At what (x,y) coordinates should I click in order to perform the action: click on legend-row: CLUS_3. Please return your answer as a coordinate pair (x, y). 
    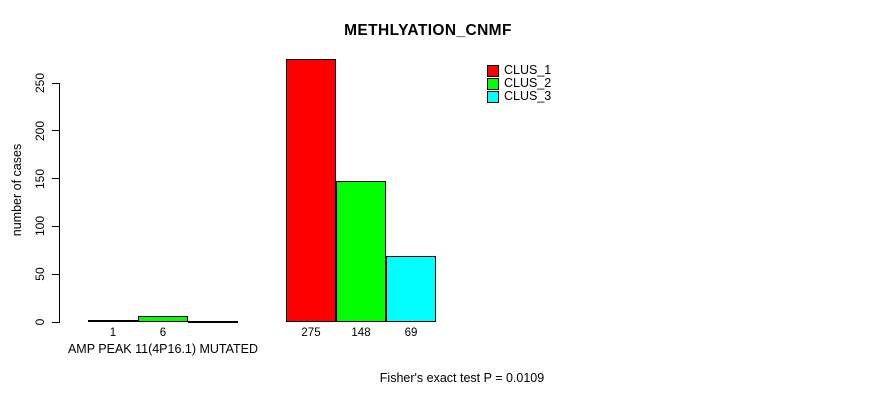
    Looking at the image, I should click on (519, 96).